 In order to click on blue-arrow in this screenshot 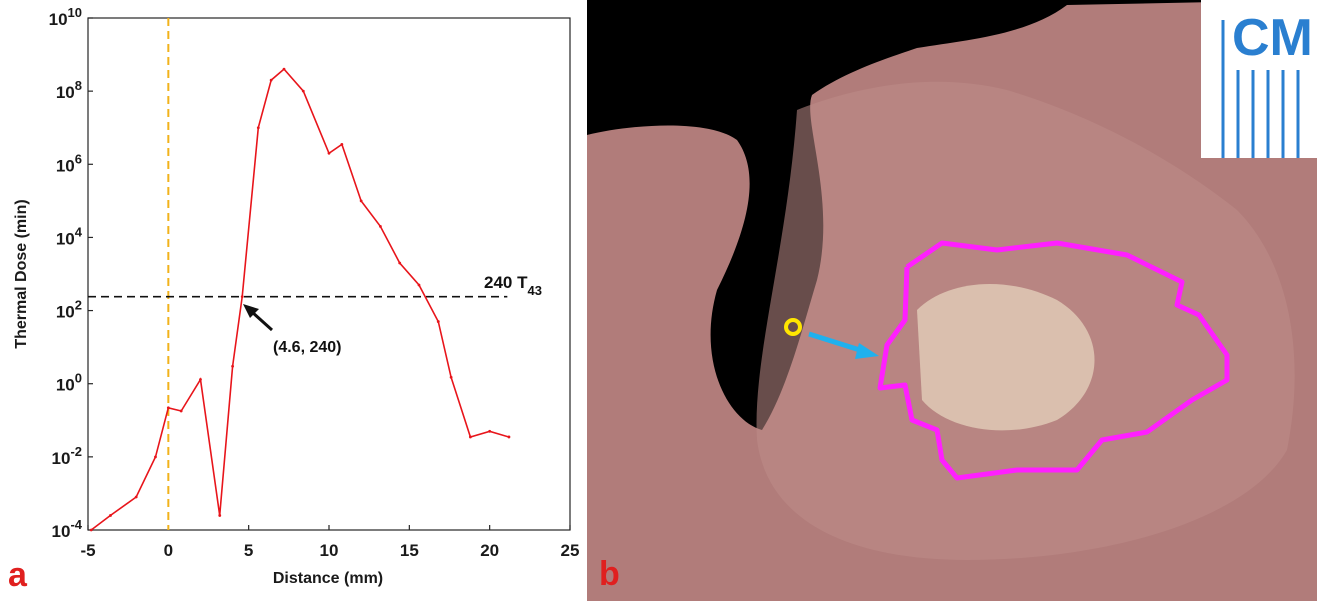, I will do `click(843, 345)`.